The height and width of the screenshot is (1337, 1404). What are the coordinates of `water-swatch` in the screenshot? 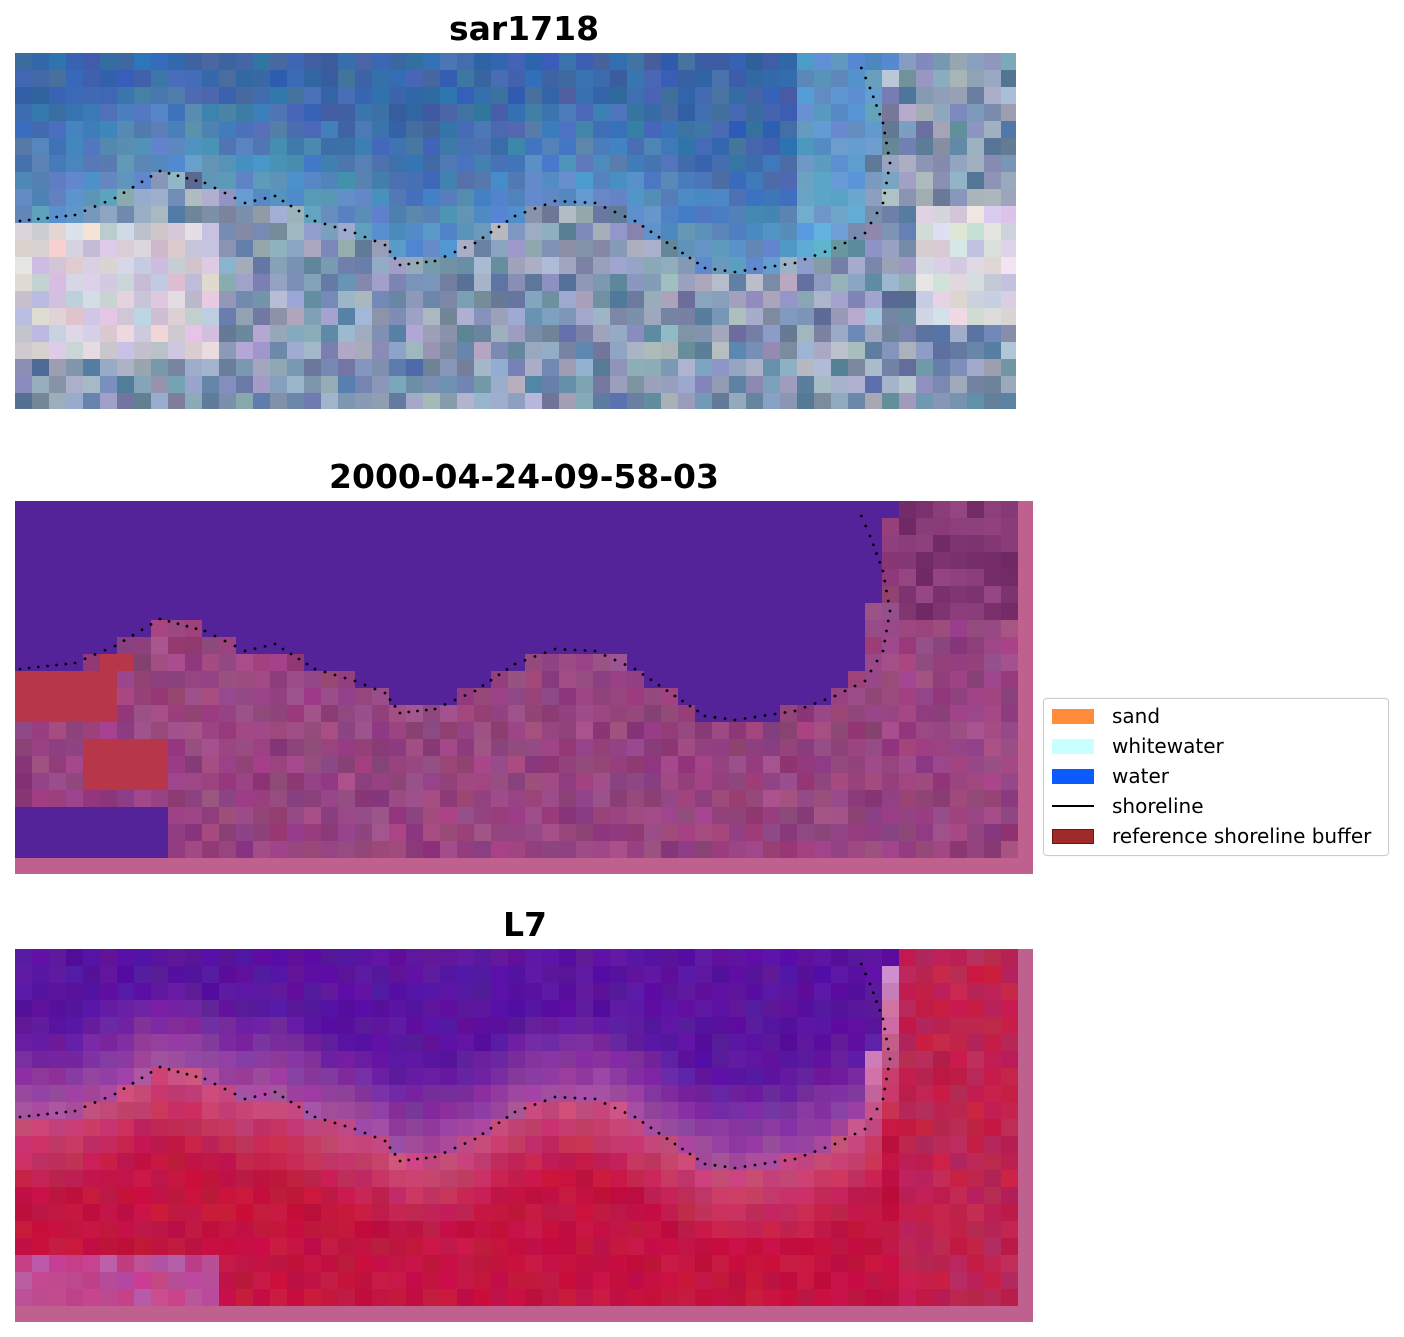 It's located at (1073, 776).